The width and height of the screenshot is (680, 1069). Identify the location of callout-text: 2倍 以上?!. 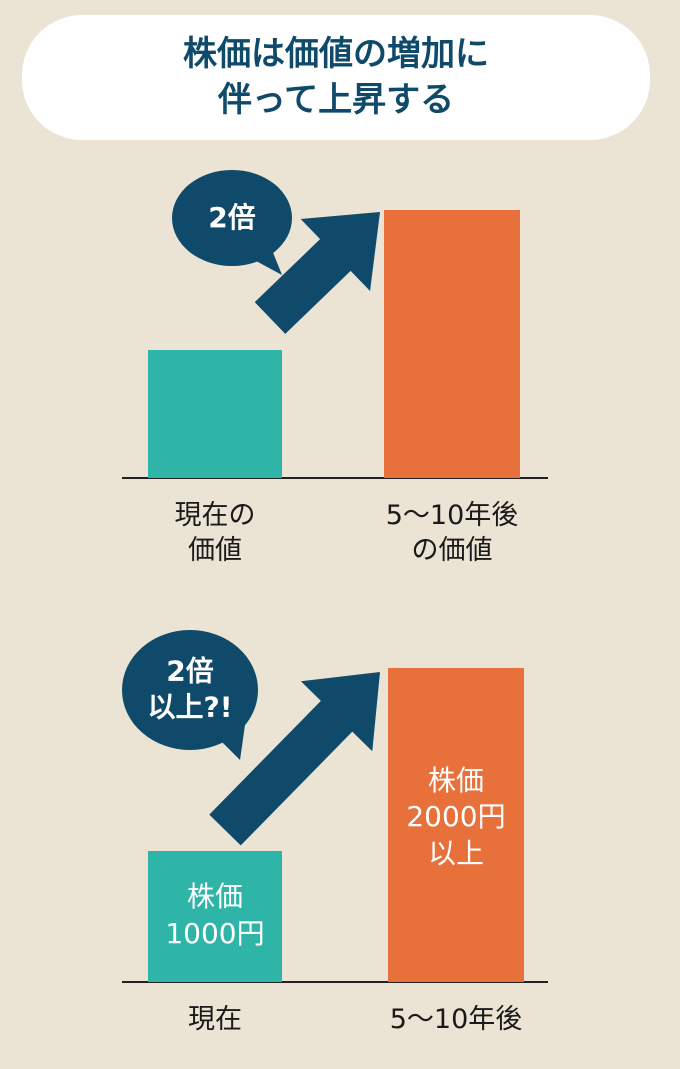
(190, 689).